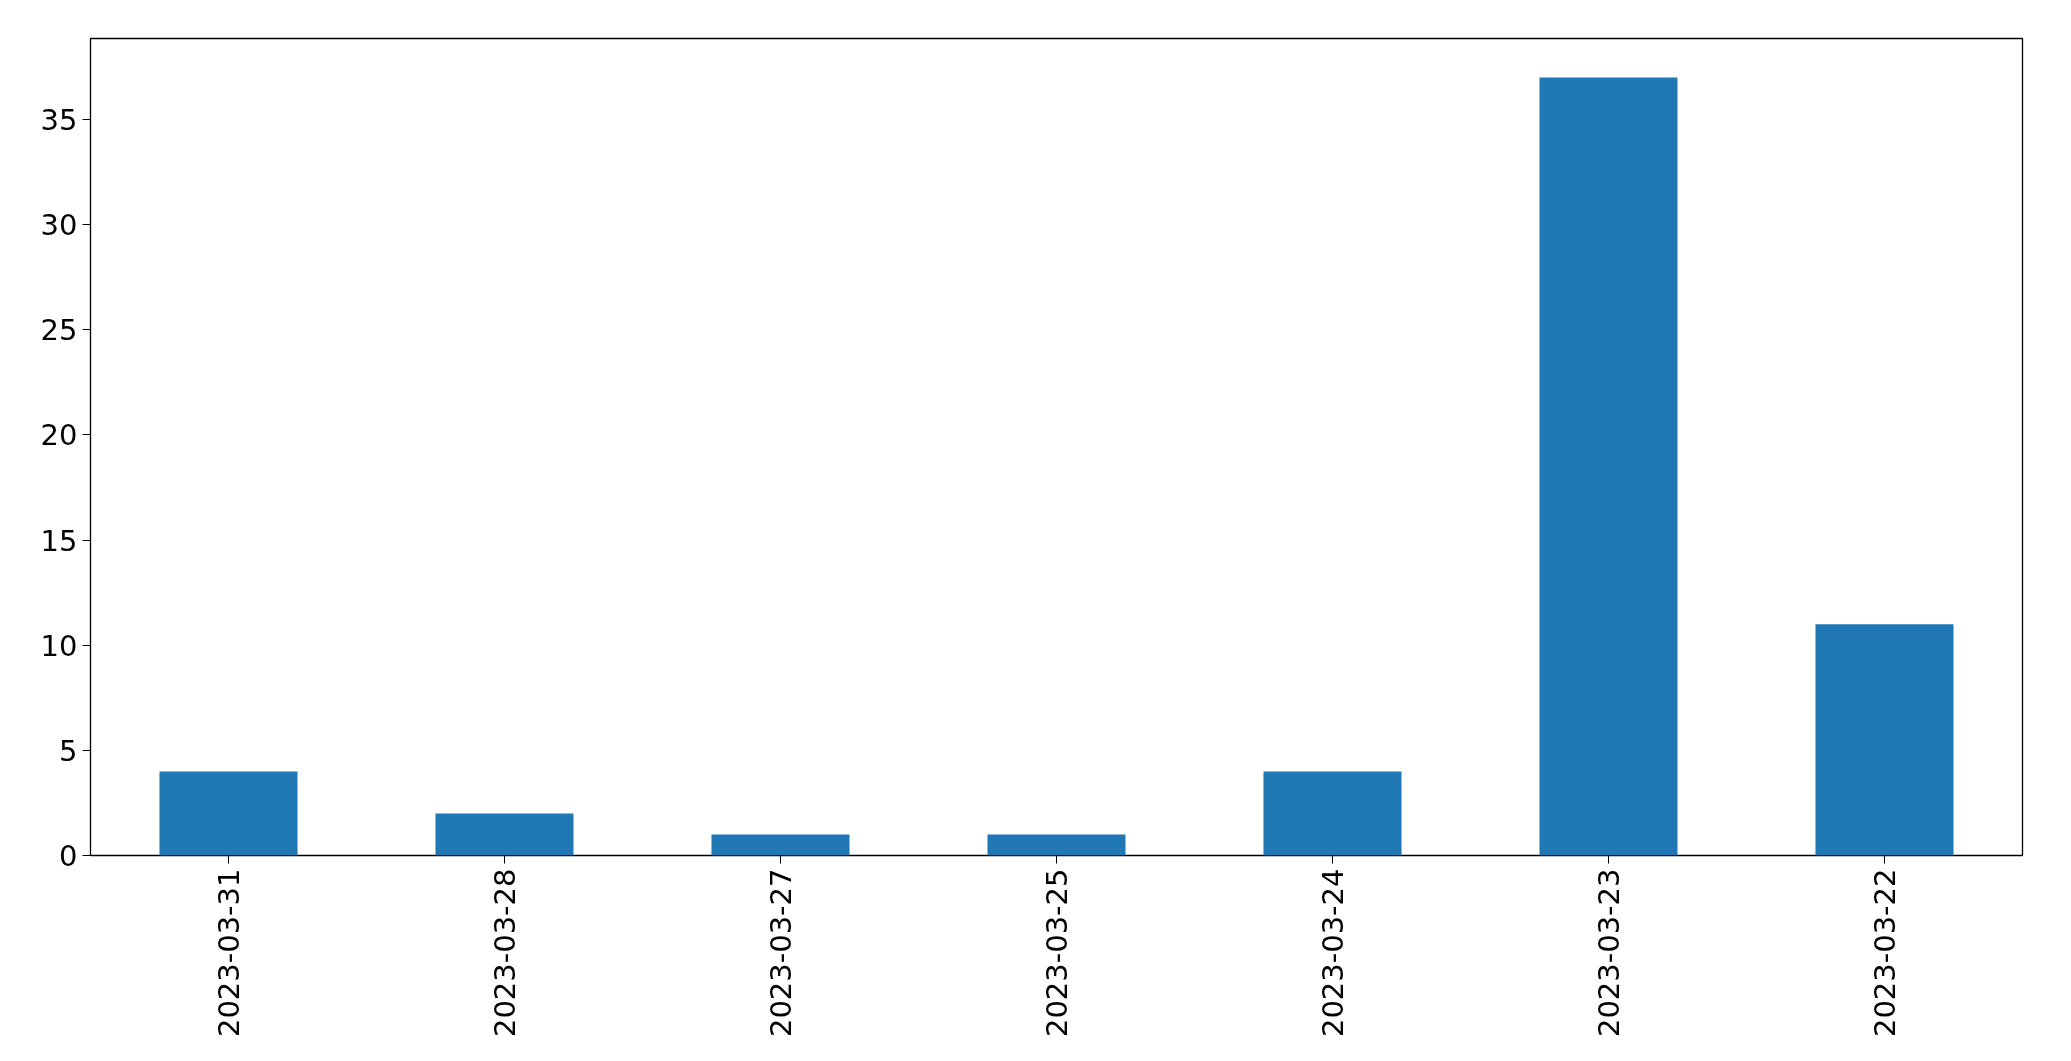 The height and width of the screenshot is (1061, 2071). Describe the element at coordinates (59, 225) in the screenshot. I see `y-tick-label: 30` at that location.